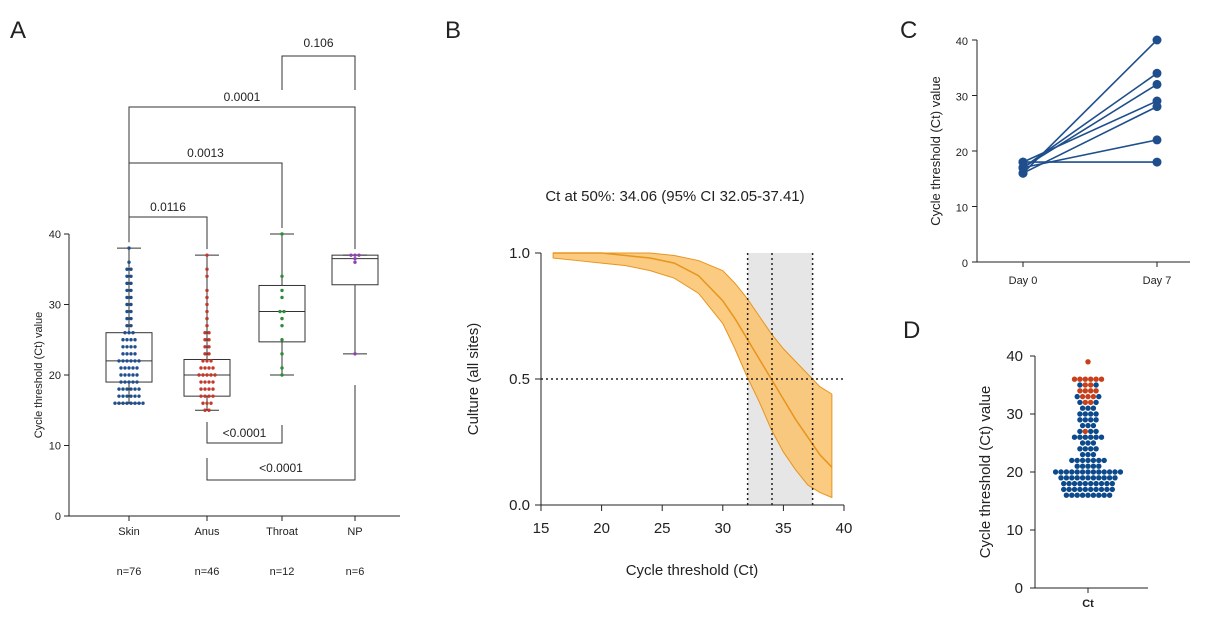 The image size is (1216, 618). I want to click on panel-d-dot-plot: 0 10 20 30 40 Ct Cycle threshold (Ct) value, so click(1062, 479).